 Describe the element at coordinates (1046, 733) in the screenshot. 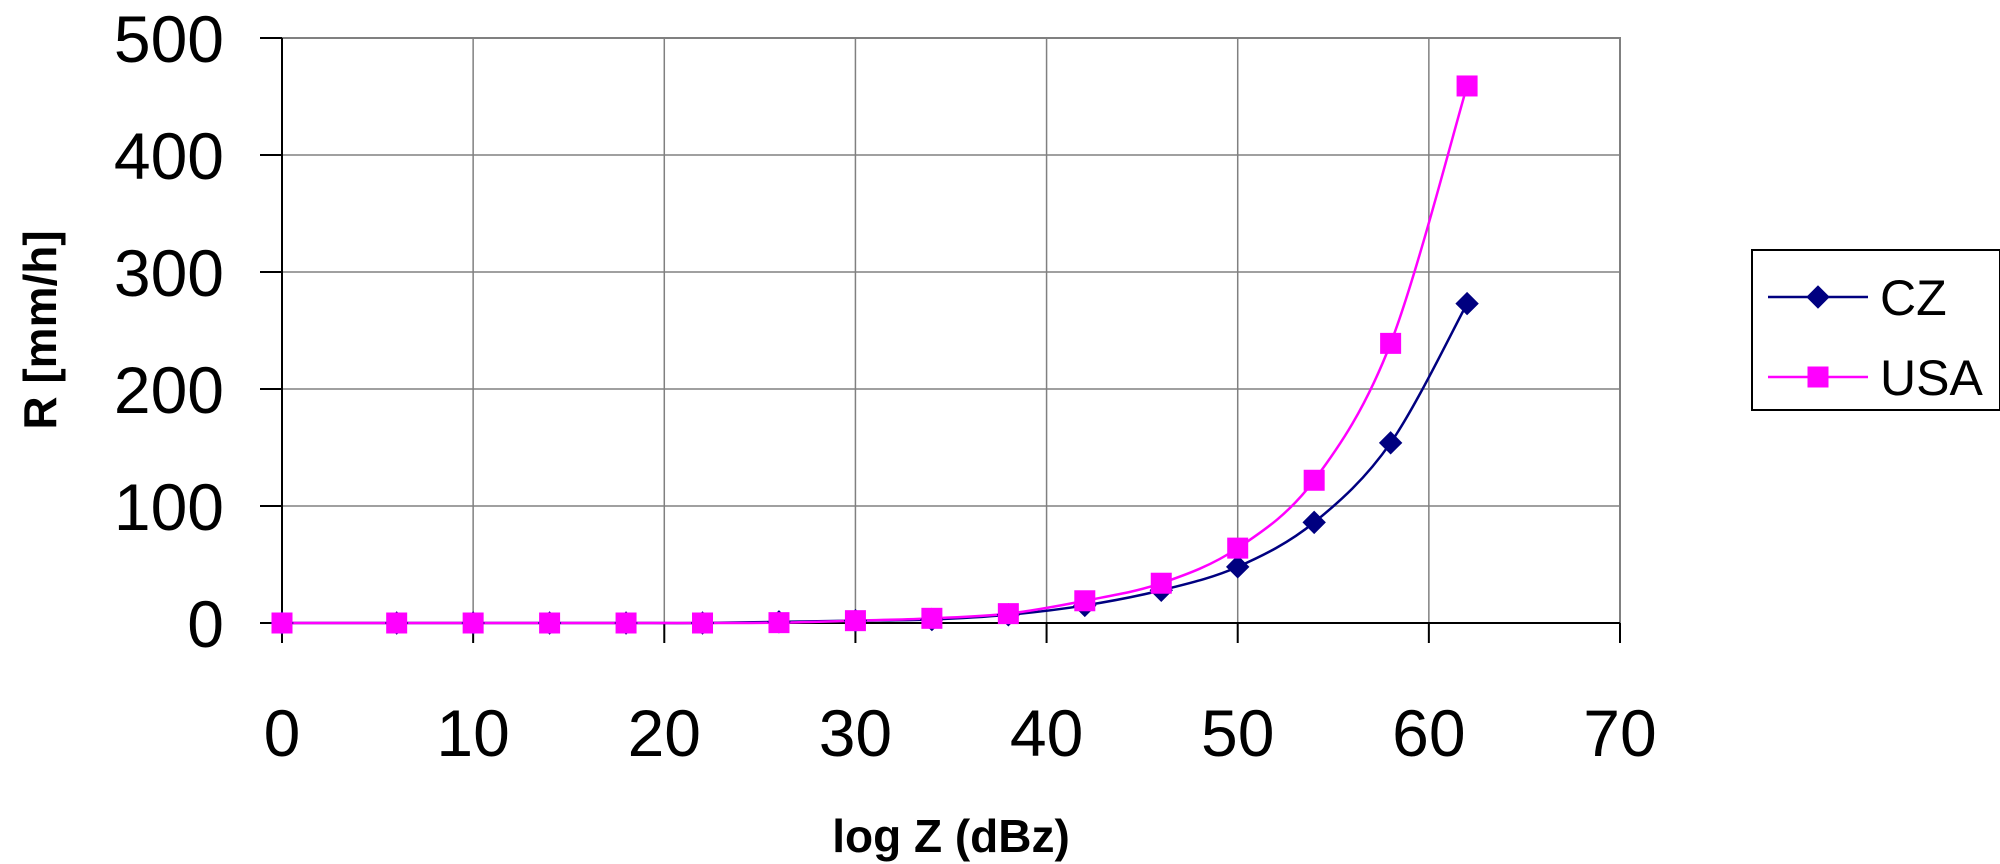

I see `x-tick-label: 40` at that location.